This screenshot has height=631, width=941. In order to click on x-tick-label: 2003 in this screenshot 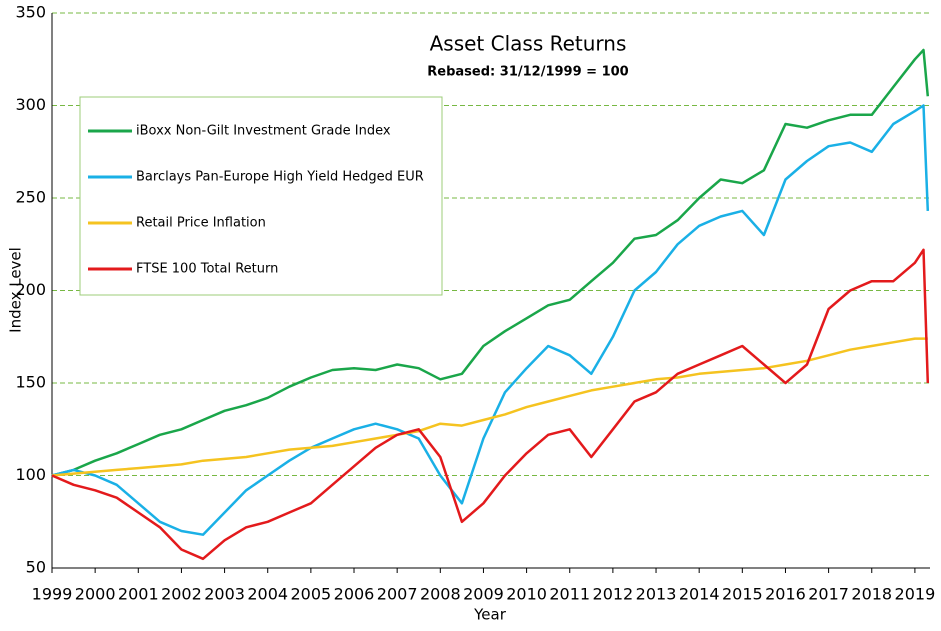, I will do `click(224, 594)`.